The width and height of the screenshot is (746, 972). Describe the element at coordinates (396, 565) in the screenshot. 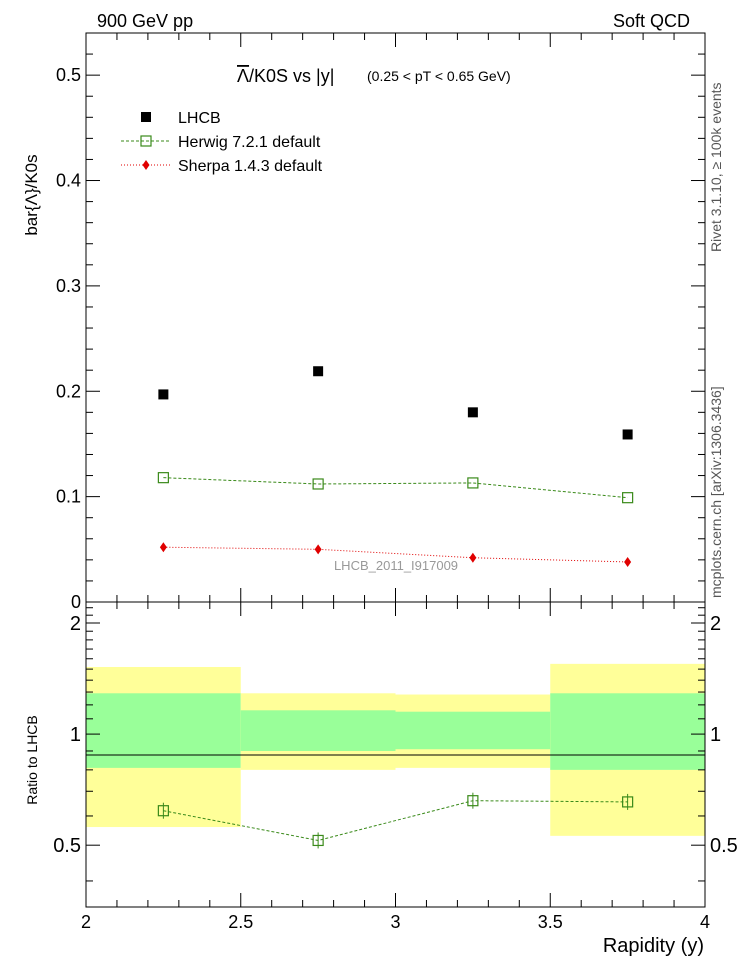

I see `analysis-watermark: LHCB_2011_I917009` at that location.